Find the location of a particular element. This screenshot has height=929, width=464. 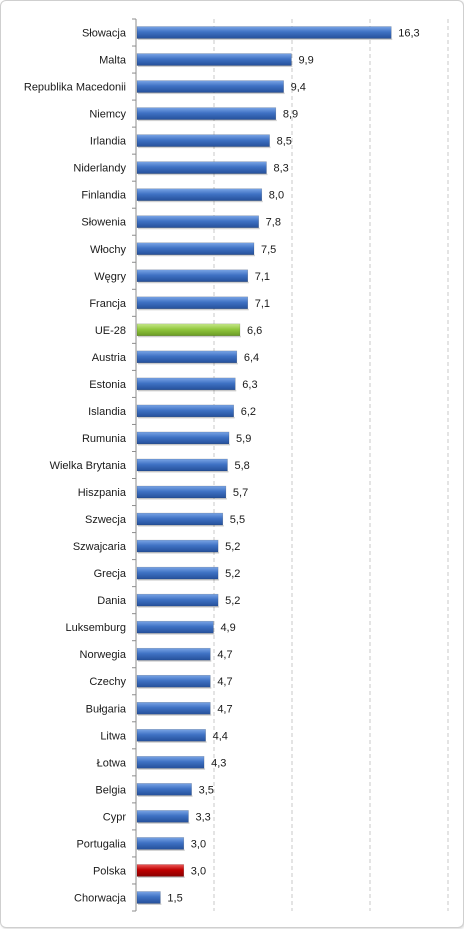

category-label: Polska is located at coordinates (110, 871).